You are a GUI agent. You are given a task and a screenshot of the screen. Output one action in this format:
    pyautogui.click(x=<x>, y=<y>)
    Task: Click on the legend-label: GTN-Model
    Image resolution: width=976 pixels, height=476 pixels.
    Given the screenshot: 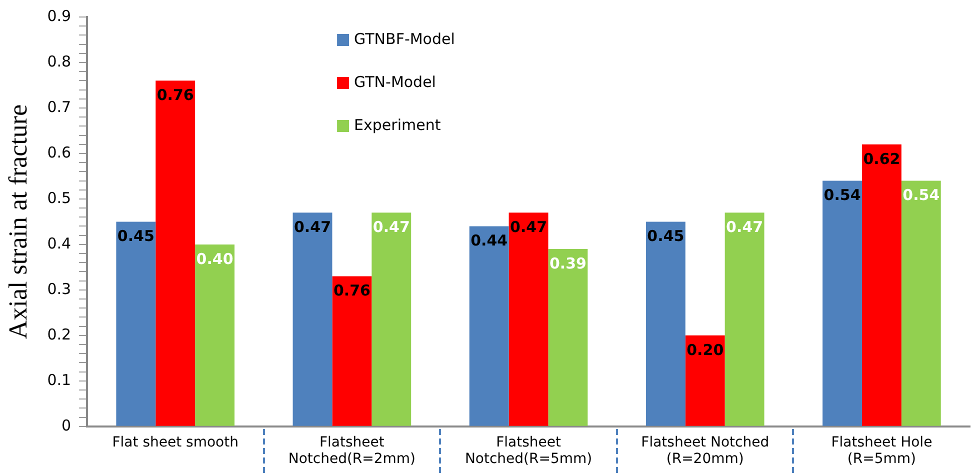 What is the action you would take?
    pyautogui.click(x=395, y=81)
    